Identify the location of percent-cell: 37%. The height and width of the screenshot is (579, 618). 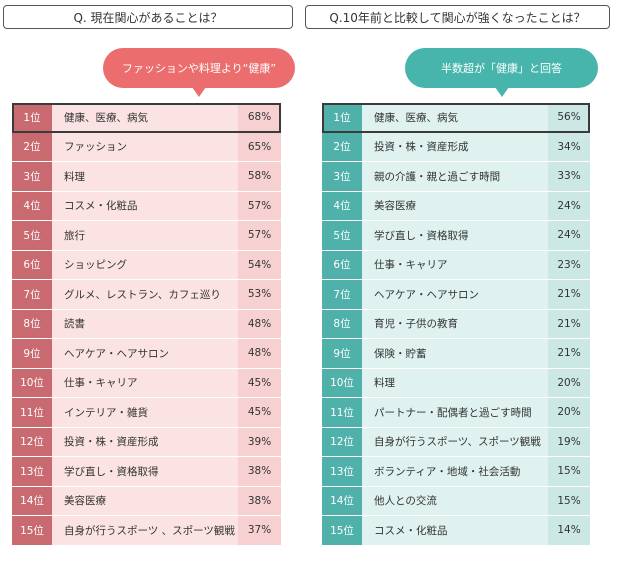
(259, 530).